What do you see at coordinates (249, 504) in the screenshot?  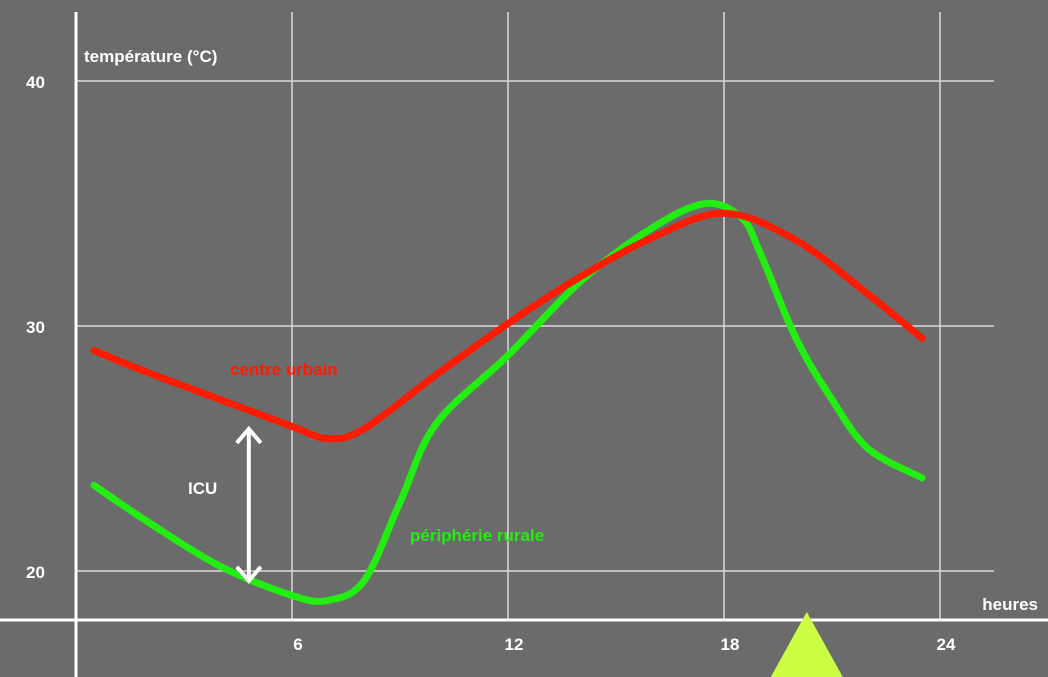 I see `icu-annotation` at bounding box center [249, 504].